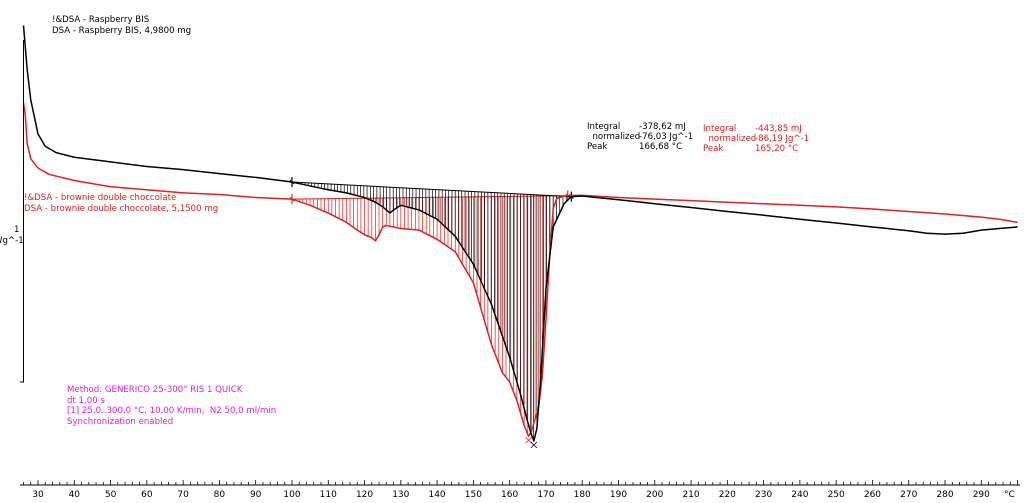 Image resolution: width=1024 pixels, height=503 pixels. I want to click on x-tick-label: 290, so click(981, 495).